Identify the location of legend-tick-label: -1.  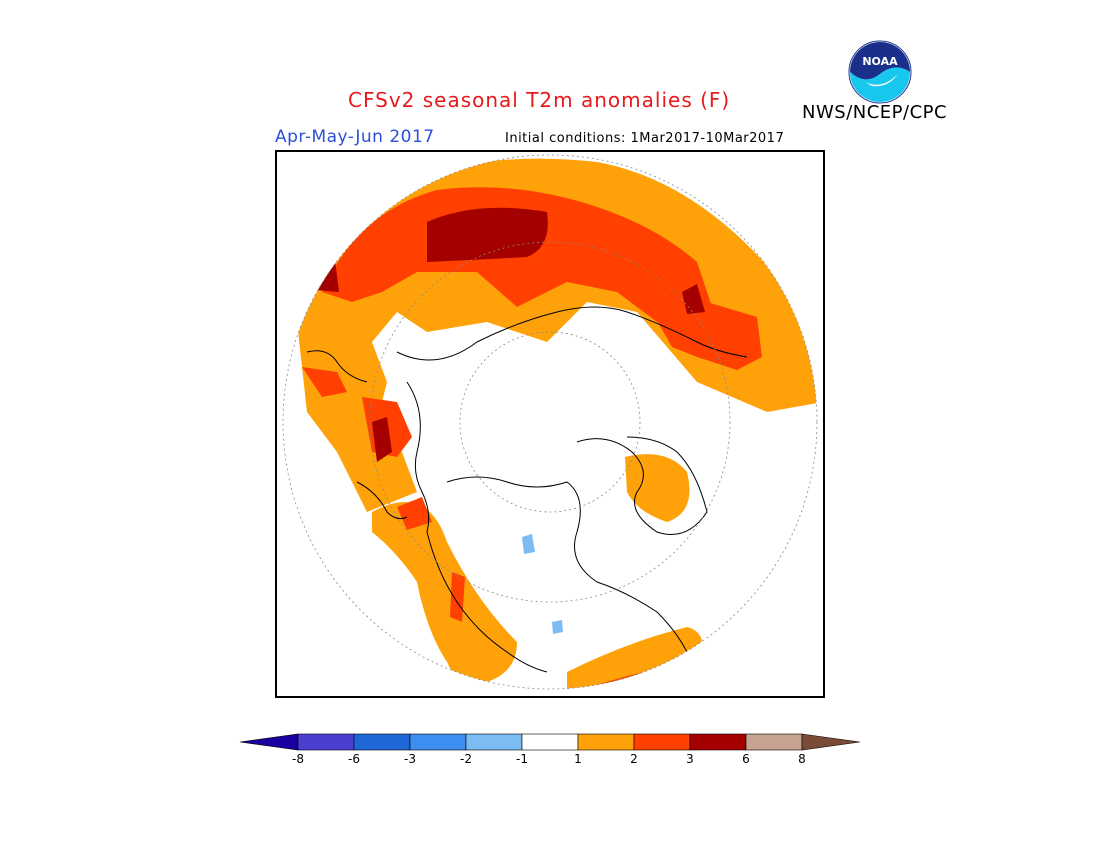
(522, 759).